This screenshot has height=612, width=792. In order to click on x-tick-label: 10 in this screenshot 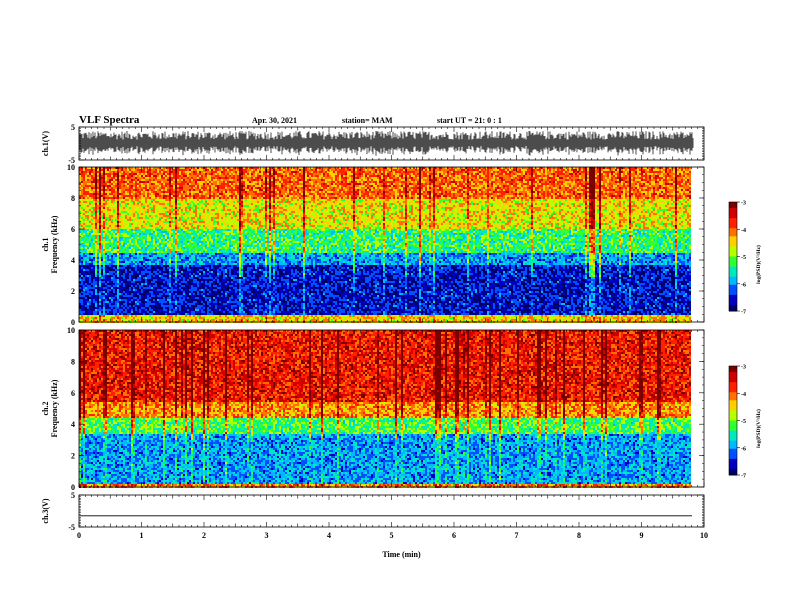, I will do `click(704, 535)`.